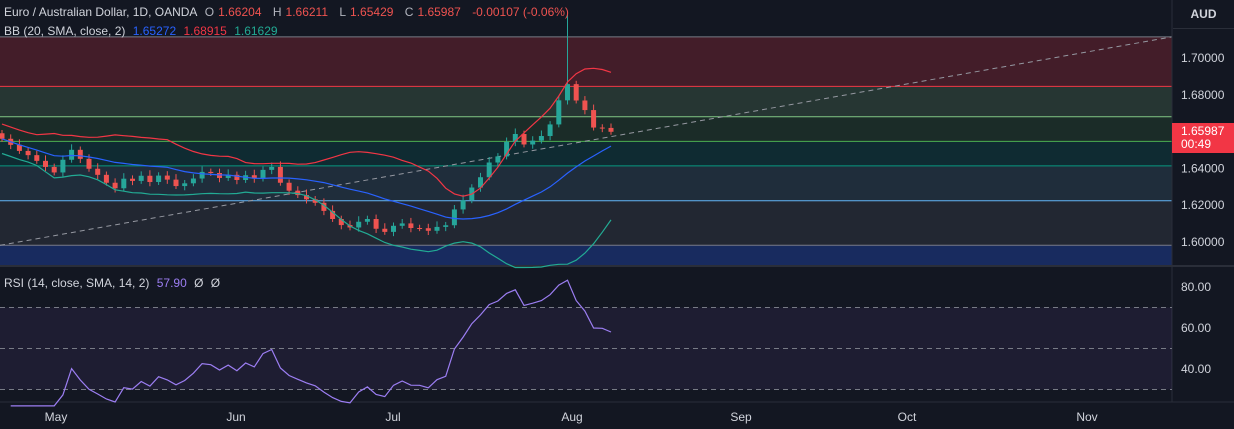 The image size is (1234, 429). Describe the element at coordinates (1203, 95) in the screenshot. I see `price-tick-label: 1.68000` at that location.